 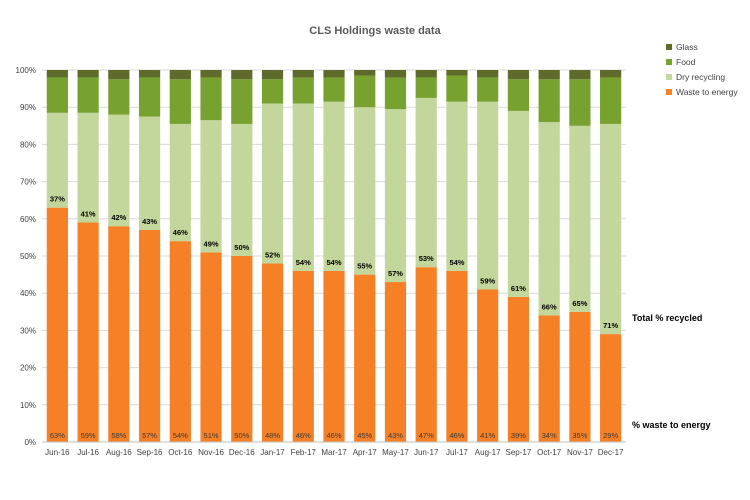 What do you see at coordinates (303, 262) in the screenshot?
I see `recycled-data-label: 54%` at bounding box center [303, 262].